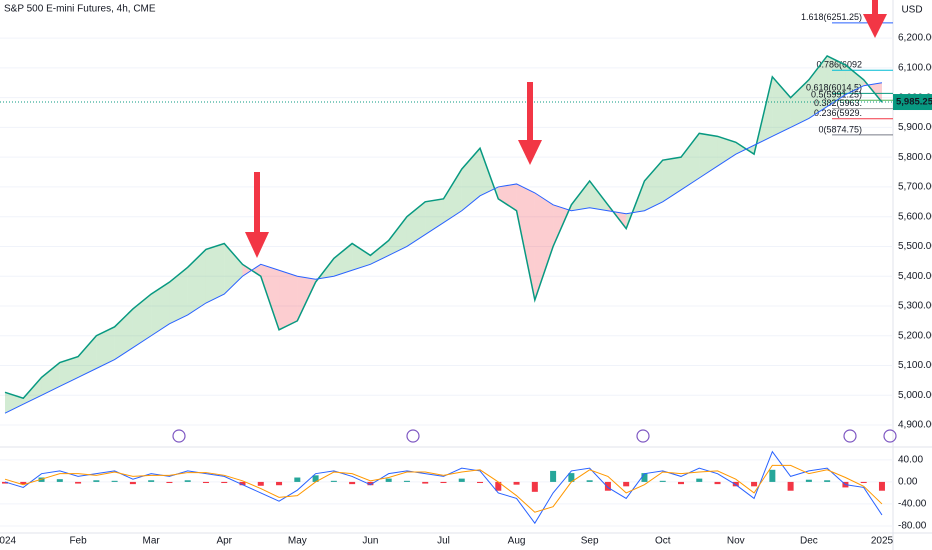 This screenshot has height=550, width=932. What do you see at coordinates (534, 436) in the screenshot?
I see `event-icons` at bounding box center [534, 436].